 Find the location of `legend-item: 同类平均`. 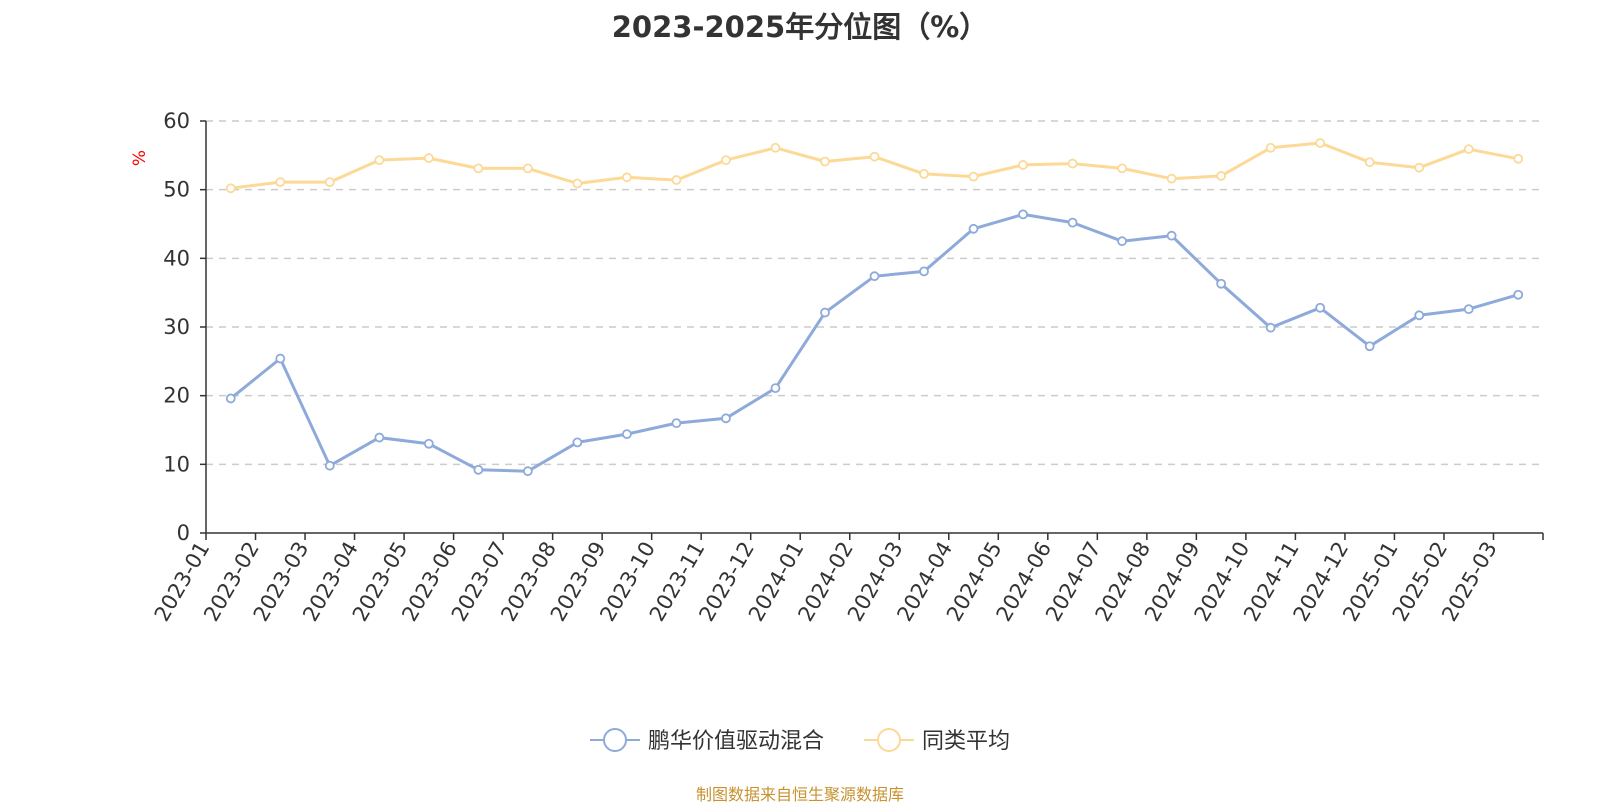

legend-item: 同类平均 is located at coordinates (937, 741).